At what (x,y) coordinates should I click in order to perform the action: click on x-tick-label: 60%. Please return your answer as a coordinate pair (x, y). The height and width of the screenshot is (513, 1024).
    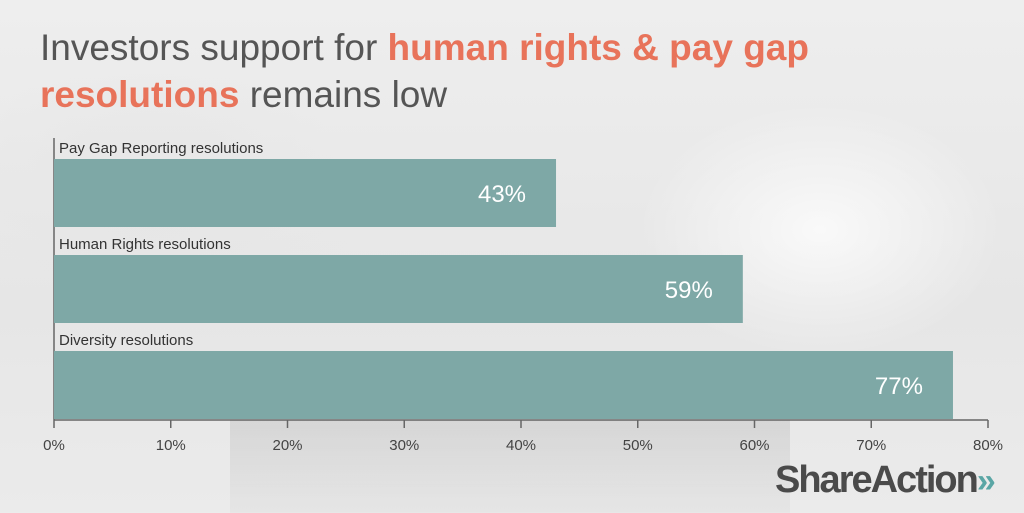
    Looking at the image, I should click on (754, 445).